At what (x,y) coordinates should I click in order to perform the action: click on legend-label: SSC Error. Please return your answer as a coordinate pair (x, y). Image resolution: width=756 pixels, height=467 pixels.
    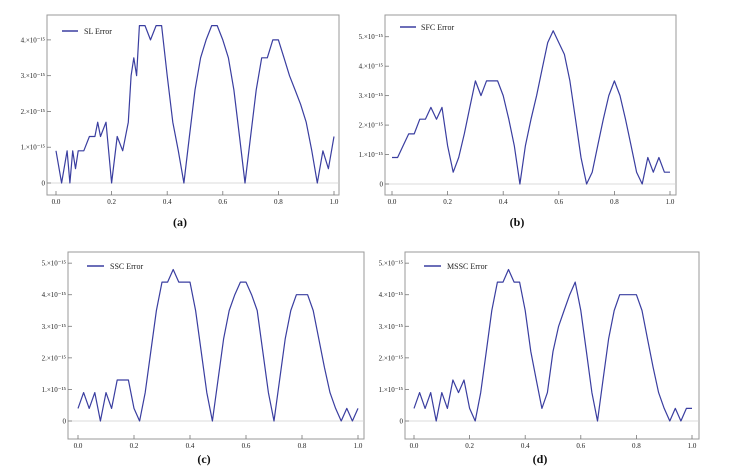
    Looking at the image, I should click on (126, 266).